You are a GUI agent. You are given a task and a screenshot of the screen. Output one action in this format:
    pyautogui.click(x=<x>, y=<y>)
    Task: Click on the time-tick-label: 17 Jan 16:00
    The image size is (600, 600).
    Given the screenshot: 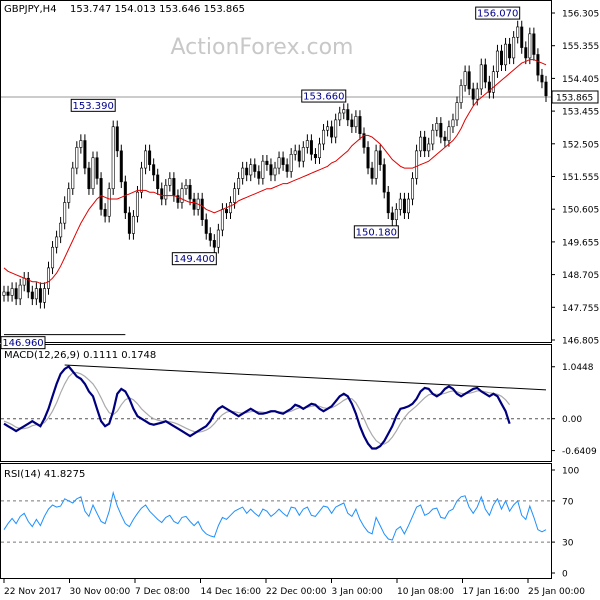 What is the action you would take?
    pyautogui.click(x=491, y=592)
    